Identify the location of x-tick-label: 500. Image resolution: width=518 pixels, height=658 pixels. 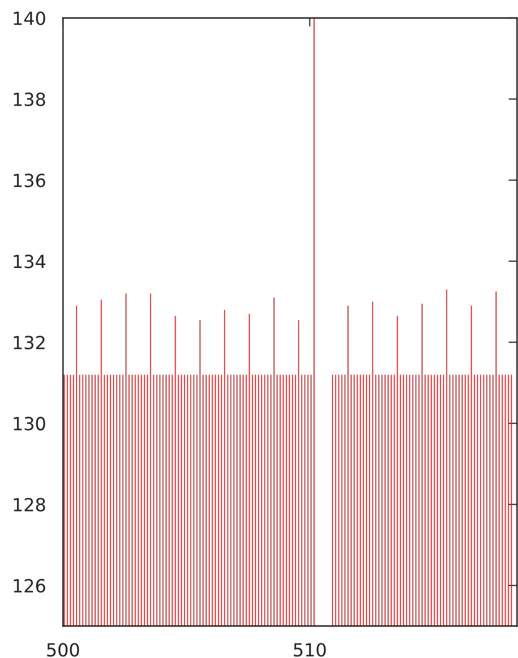
(63, 649).